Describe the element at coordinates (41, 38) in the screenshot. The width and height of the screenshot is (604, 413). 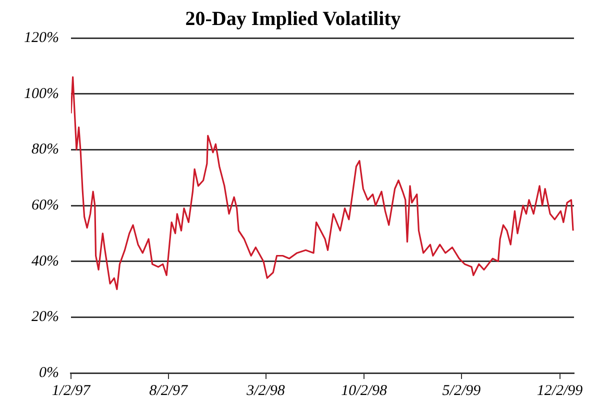
I see `y-tick-label: 120%` at that location.